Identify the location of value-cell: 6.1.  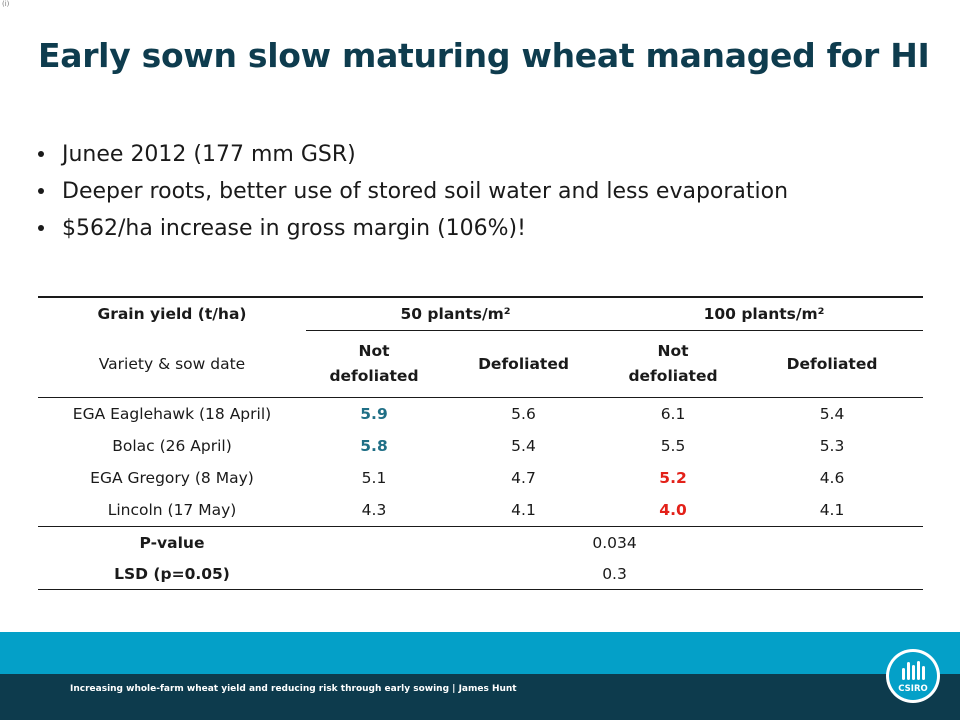
(673, 413).